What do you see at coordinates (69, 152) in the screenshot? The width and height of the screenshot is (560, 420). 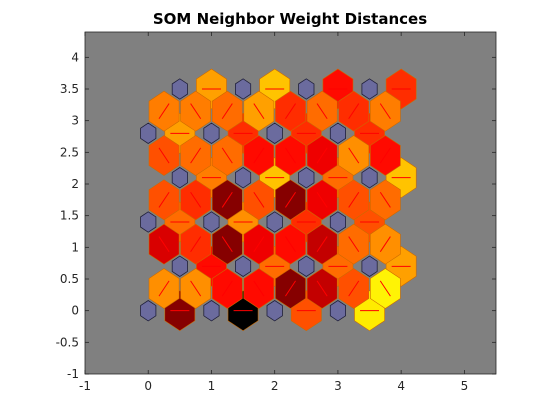 I see `y-tick-label: 2.5` at bounding box center [69, 152].